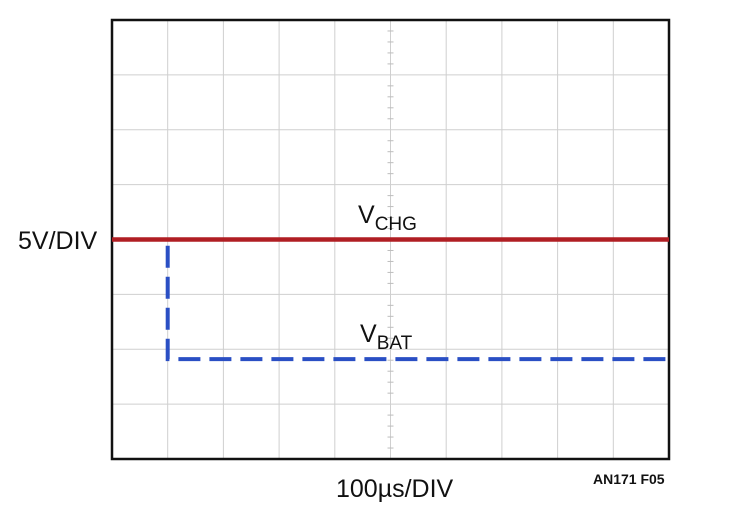  I want to click on vchg-label-sub: CHG, so click(396, 224).